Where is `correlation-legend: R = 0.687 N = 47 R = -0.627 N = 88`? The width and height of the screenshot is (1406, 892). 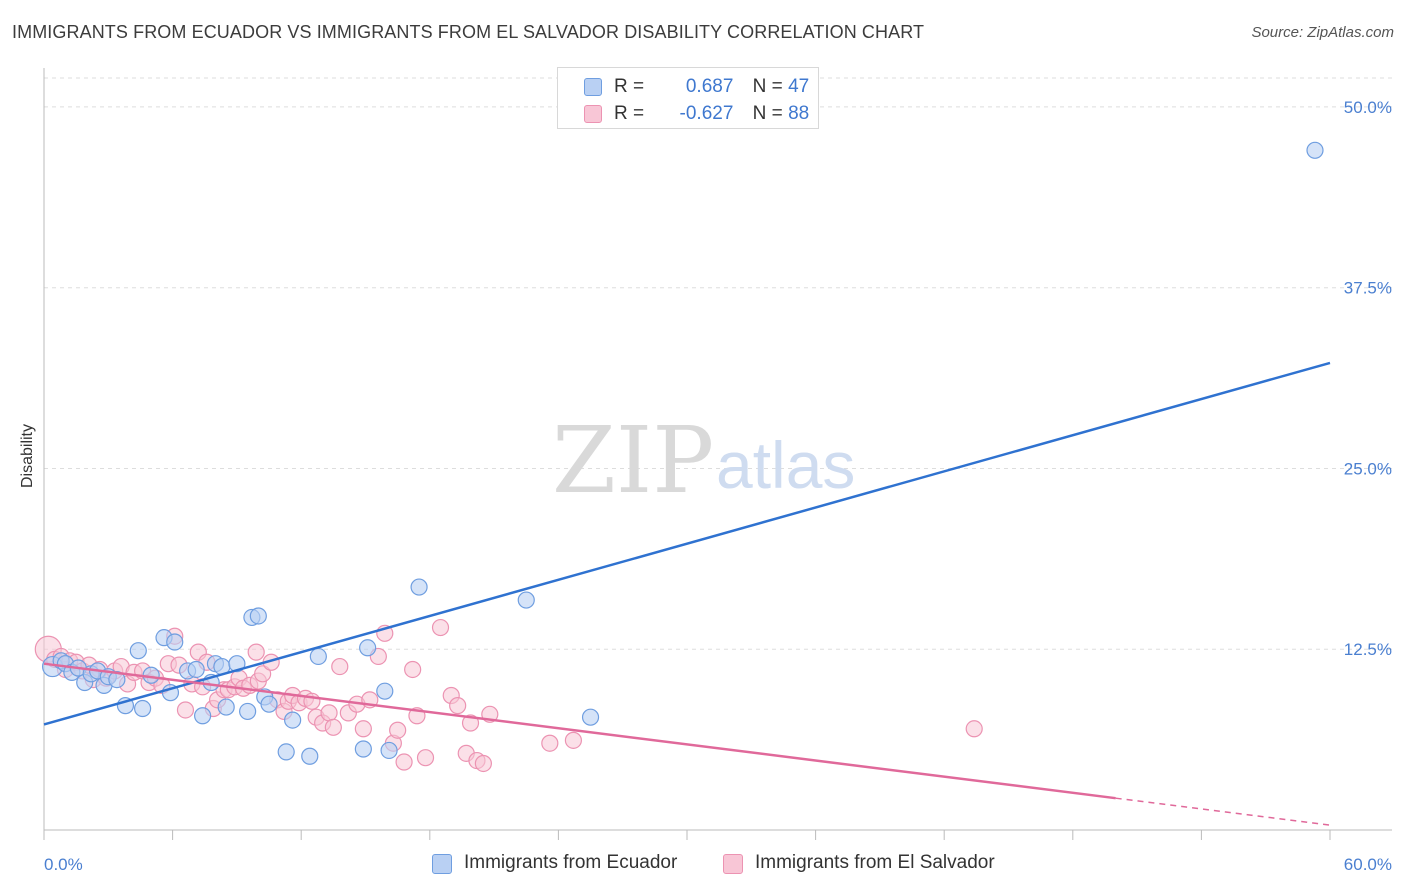 correlation-legend: R = 0.687 N = 47 R = -0.627 N = 88 is located at coordinates (688, 98).